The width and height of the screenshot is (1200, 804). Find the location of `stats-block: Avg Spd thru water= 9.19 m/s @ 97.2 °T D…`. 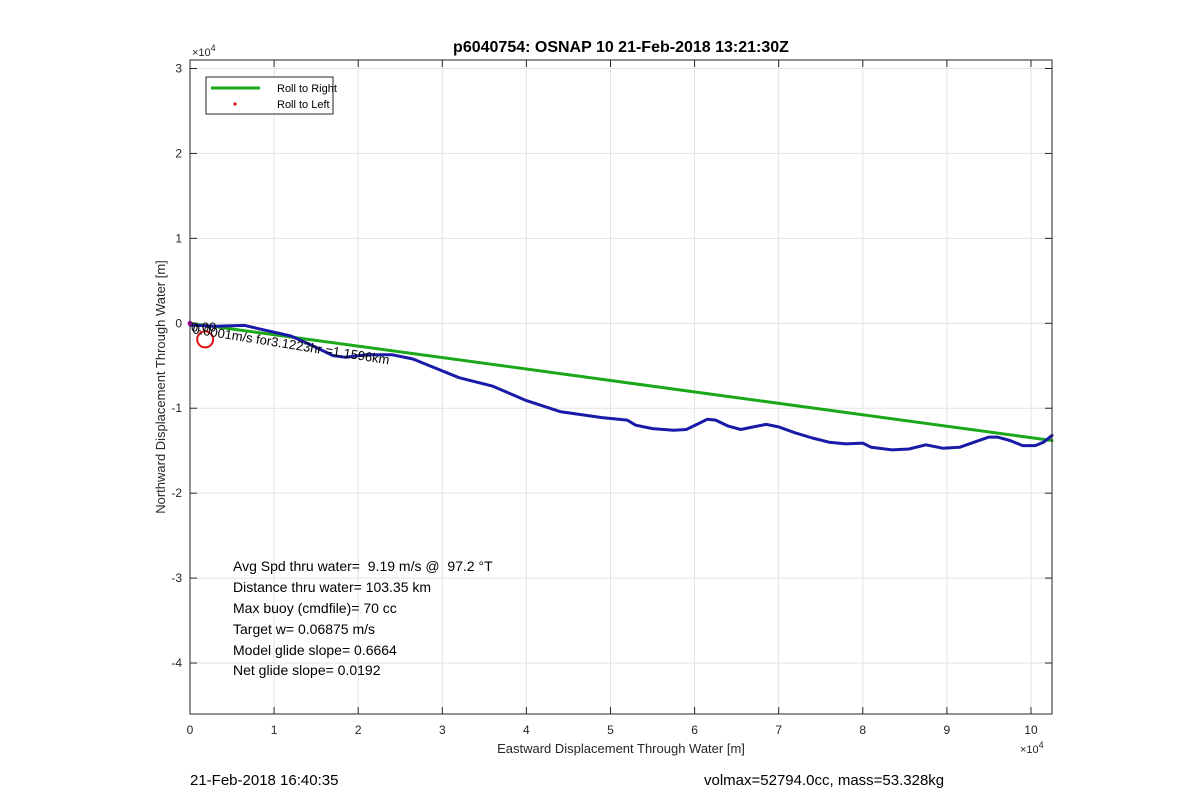

stats-block: Avg Spd thru water= 9.19 m/s @ 97.2 °T D… is located at coordinates (363, 618).